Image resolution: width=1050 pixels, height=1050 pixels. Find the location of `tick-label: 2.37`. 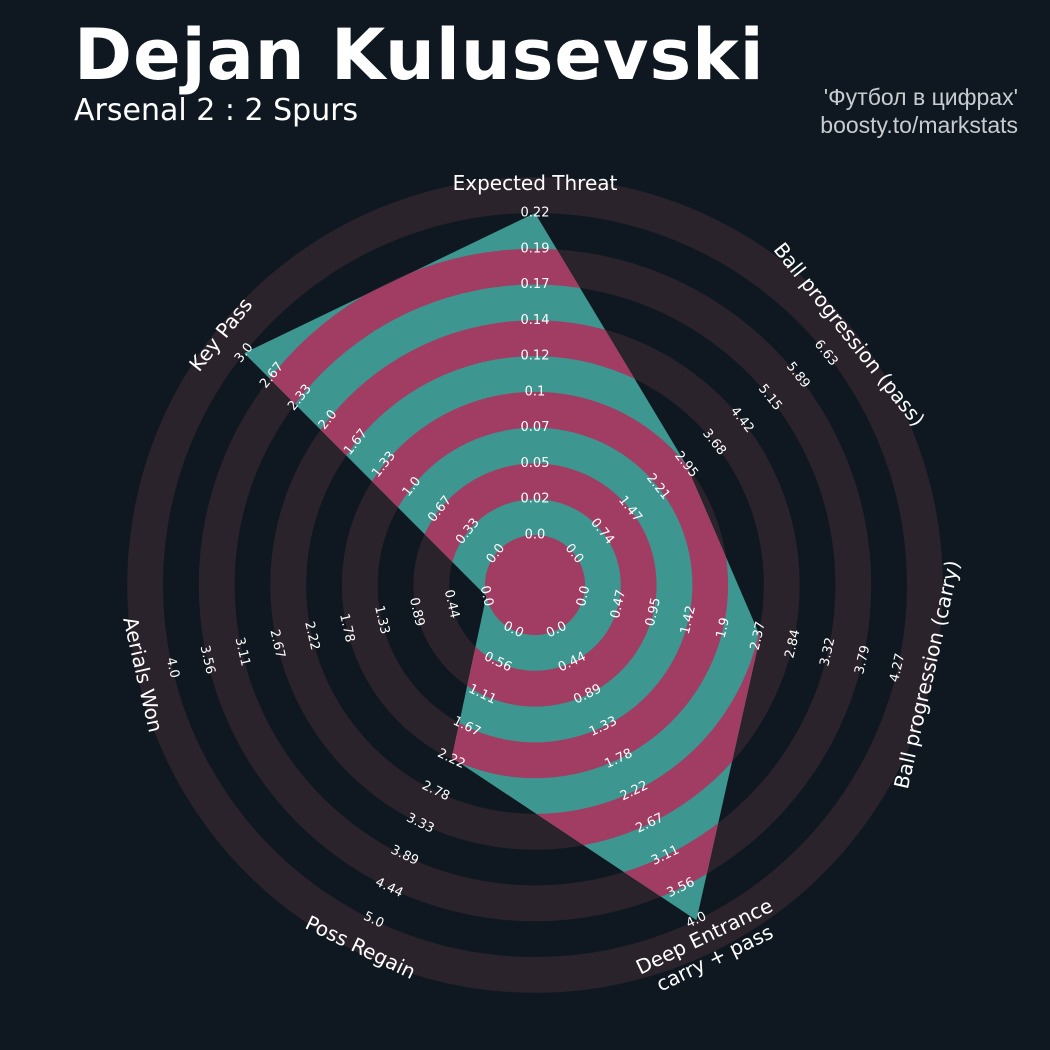

tick-label: 2.37 is located at coordinates (758, 636).